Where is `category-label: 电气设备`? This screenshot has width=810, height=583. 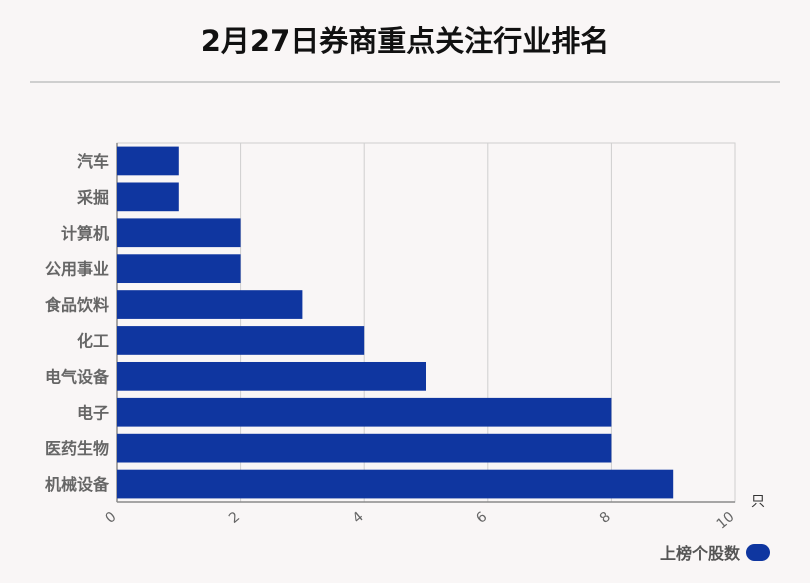
category-label: 电气设备 is located at coordinates (77, 376).